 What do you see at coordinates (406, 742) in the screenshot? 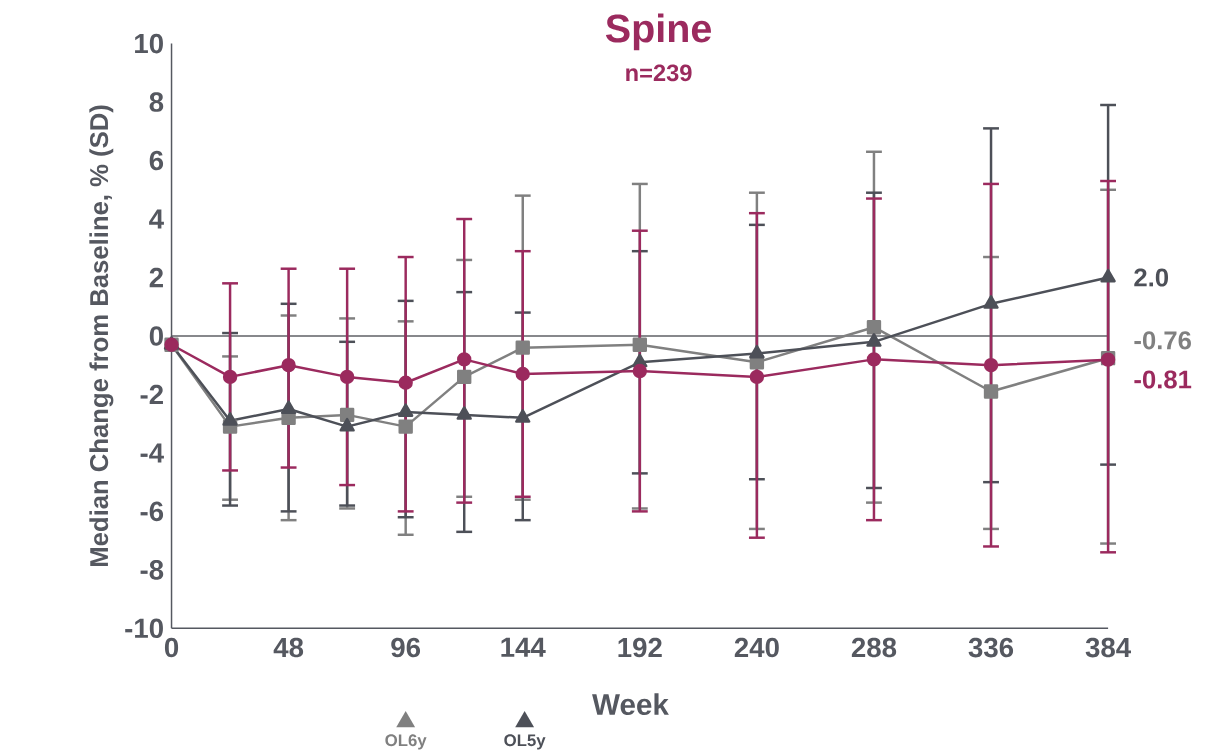
I see `legend-label: OL6y` at bounding box center [406, 742].